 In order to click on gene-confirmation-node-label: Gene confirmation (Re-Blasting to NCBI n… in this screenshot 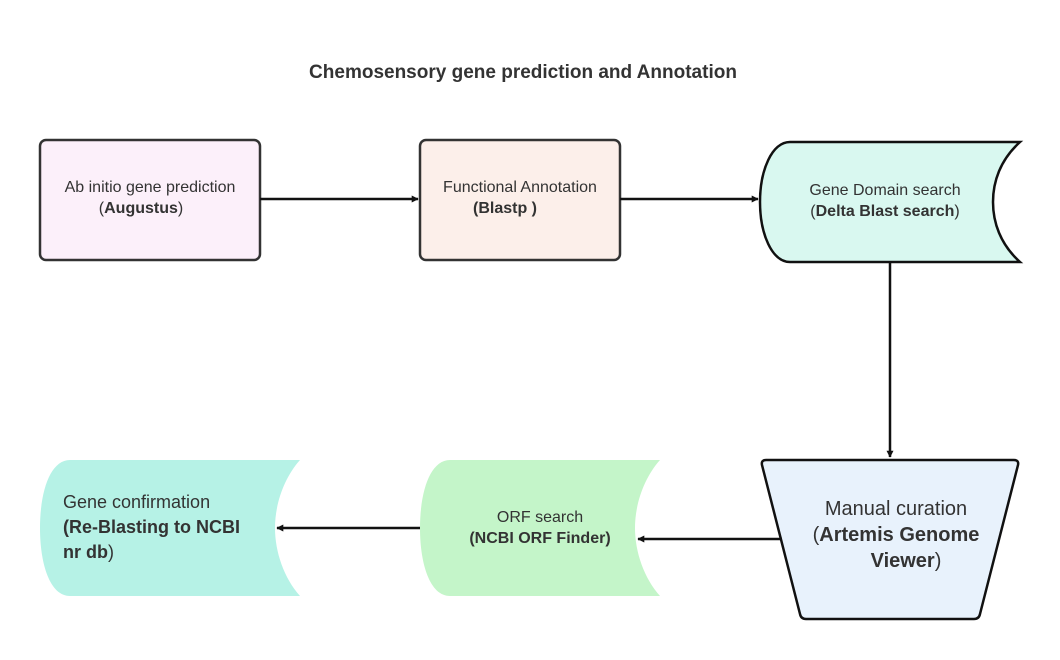, I will do `click(170, 527)`.